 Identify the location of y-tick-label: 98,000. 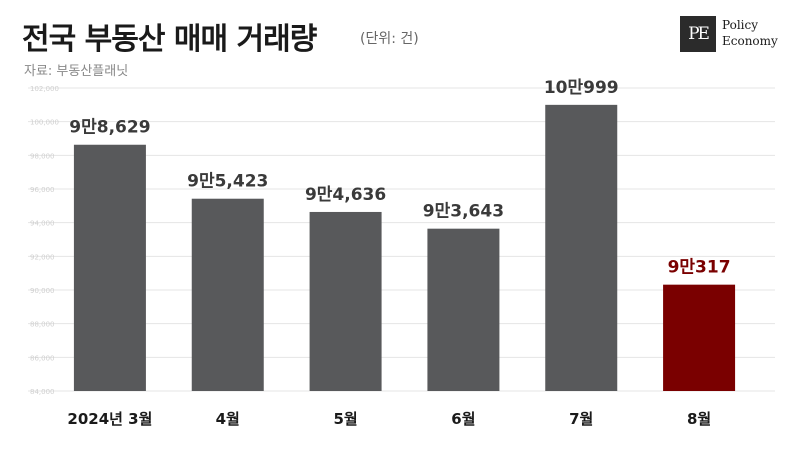
(42, 156).